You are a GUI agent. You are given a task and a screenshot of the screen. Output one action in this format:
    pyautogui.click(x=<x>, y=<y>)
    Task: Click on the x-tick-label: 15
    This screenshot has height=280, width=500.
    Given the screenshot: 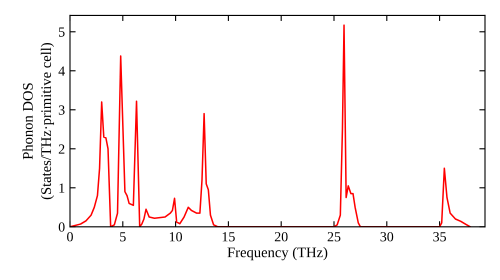 What is the action you would take?
    pyautogui.click(x=228, y=237)
    